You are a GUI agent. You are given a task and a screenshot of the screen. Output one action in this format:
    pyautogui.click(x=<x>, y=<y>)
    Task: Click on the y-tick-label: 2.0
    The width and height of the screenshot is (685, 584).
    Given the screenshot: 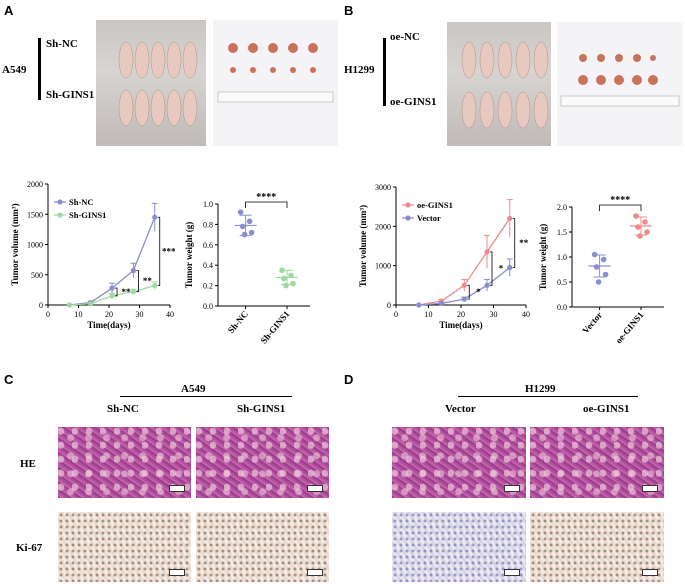 What is the action you would take?
    pyautogui.click(x=562, y=207)
    